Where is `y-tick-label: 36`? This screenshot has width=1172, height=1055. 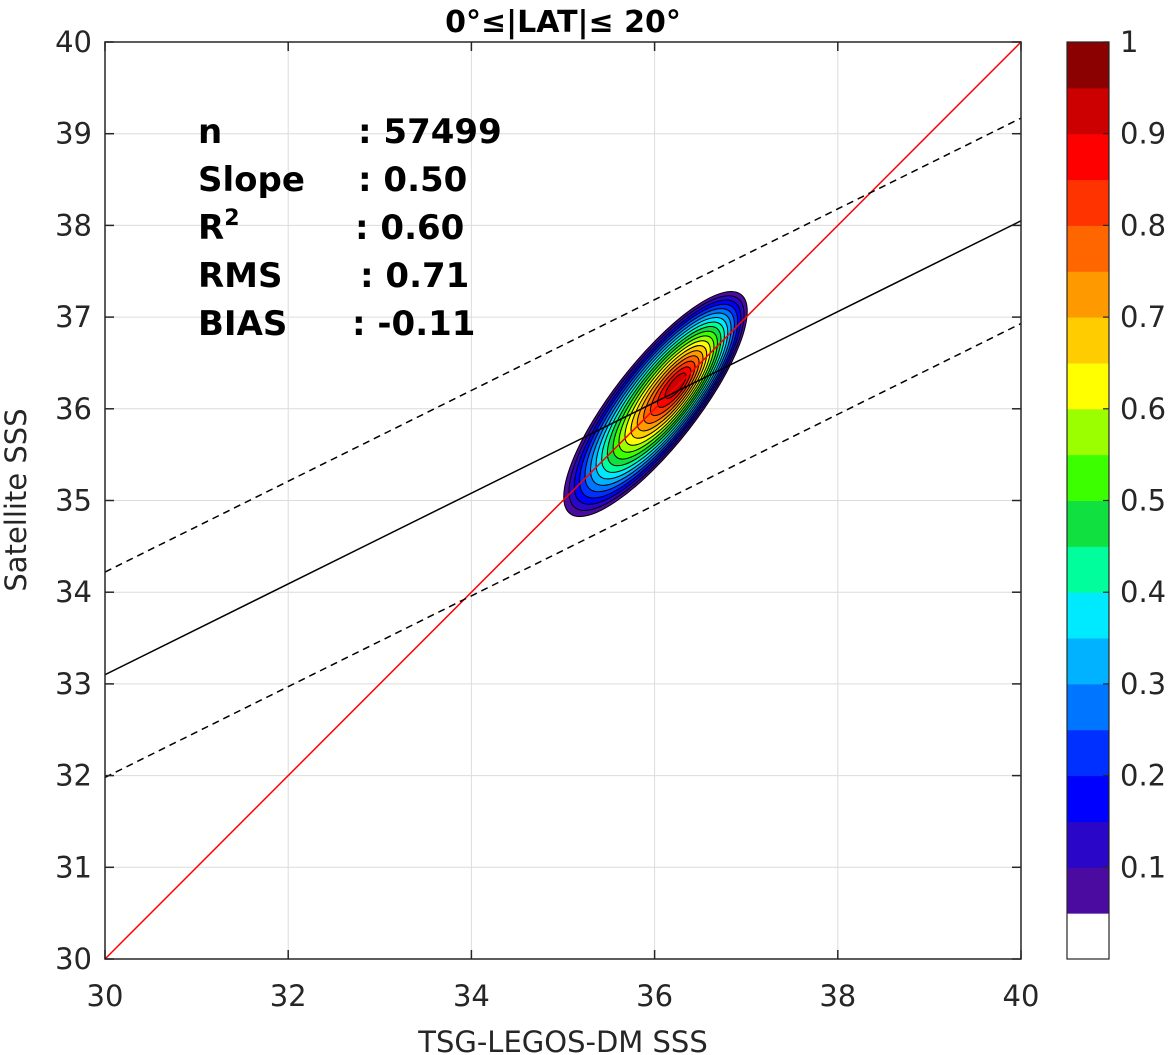 y-tick-label: 36 is located at coordinates (73, 409).